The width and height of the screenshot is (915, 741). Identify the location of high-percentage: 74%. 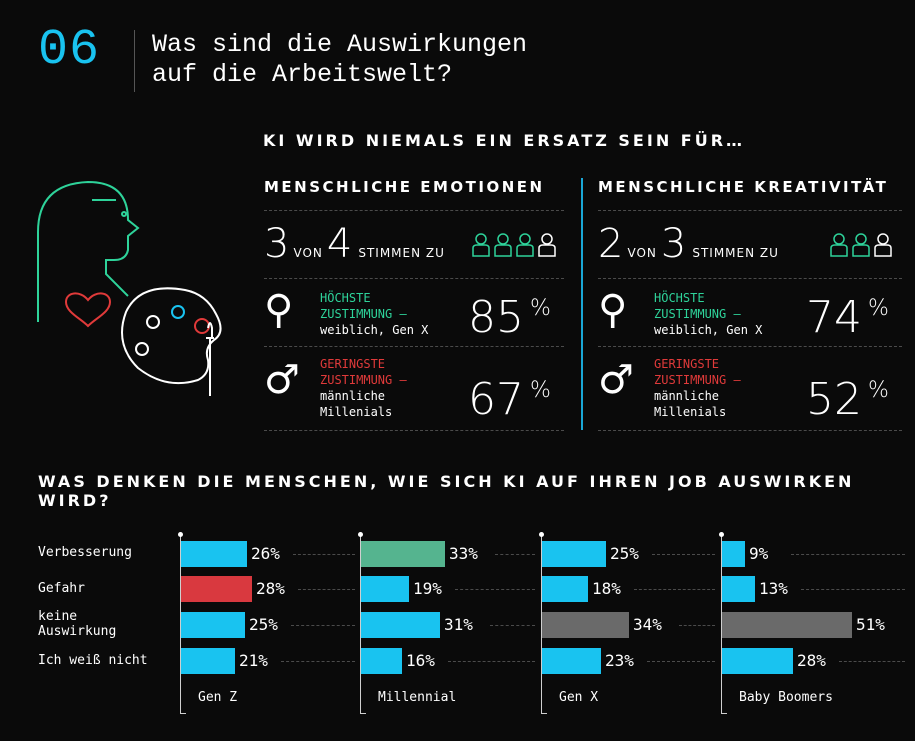
(847, 318).